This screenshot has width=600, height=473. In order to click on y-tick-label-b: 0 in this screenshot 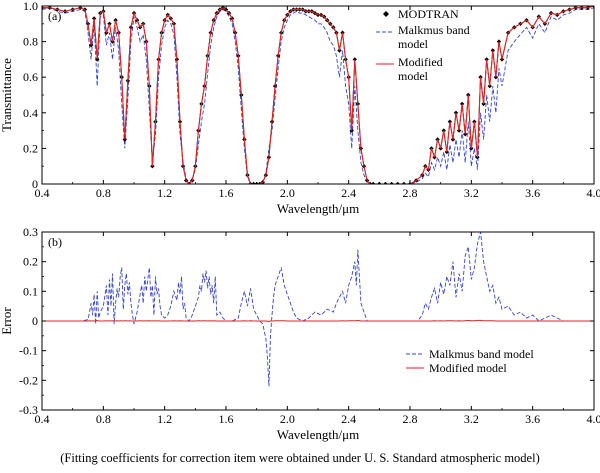, I will do `click(35, 321)`.